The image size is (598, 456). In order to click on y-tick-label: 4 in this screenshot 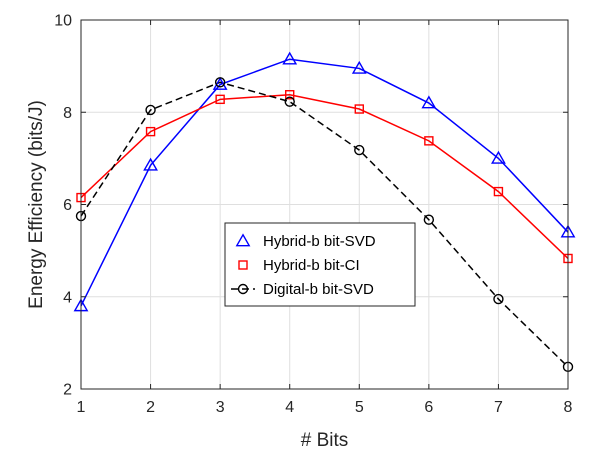, I will do `click(67, 297)`.